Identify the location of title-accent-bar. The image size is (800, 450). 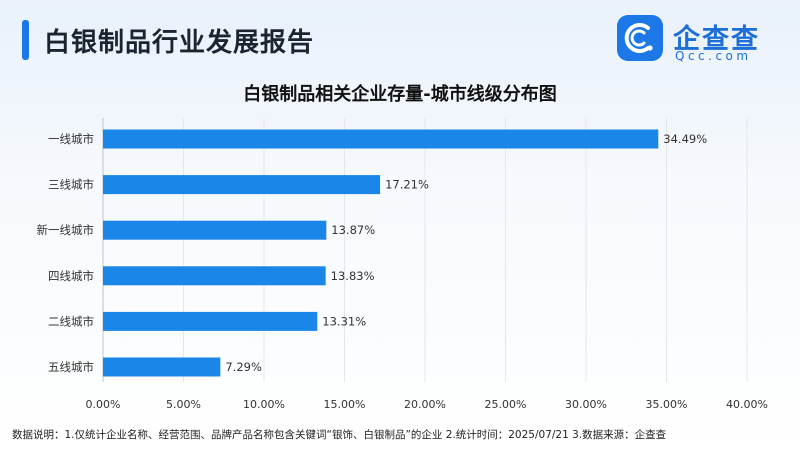
(25, 40).